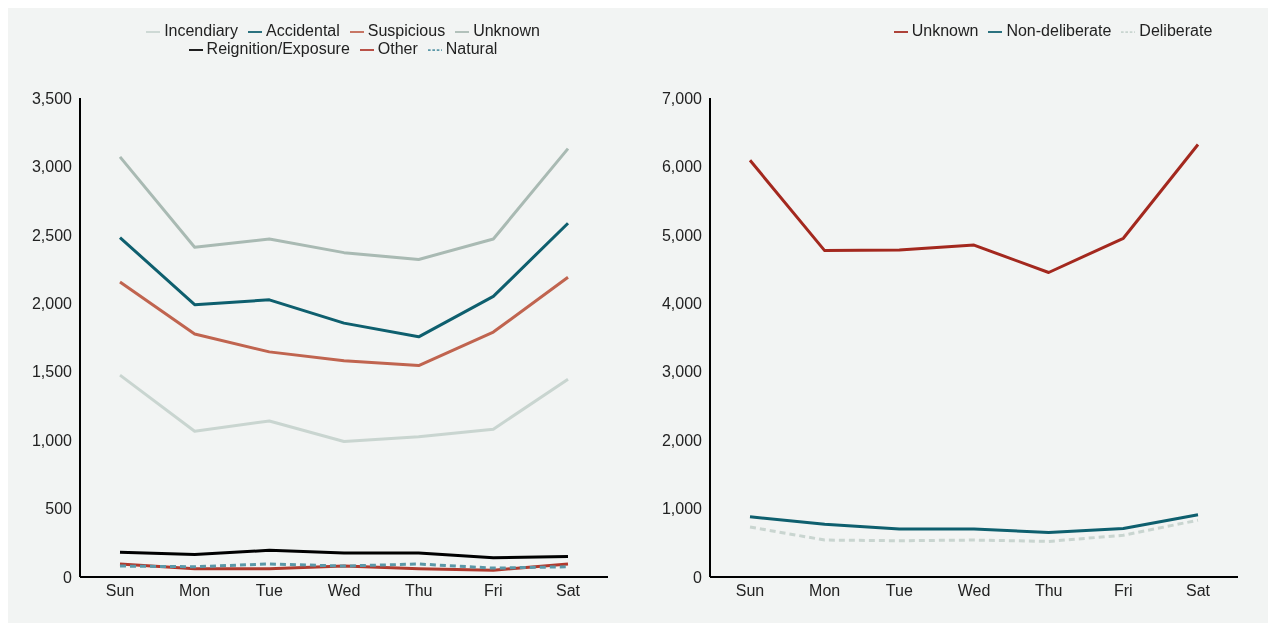 This screenshot has width=1279, height=631. Describe the element at coordinates (52, 98) in the screenshot. I see `y-tick-label: 3,500` at that location.